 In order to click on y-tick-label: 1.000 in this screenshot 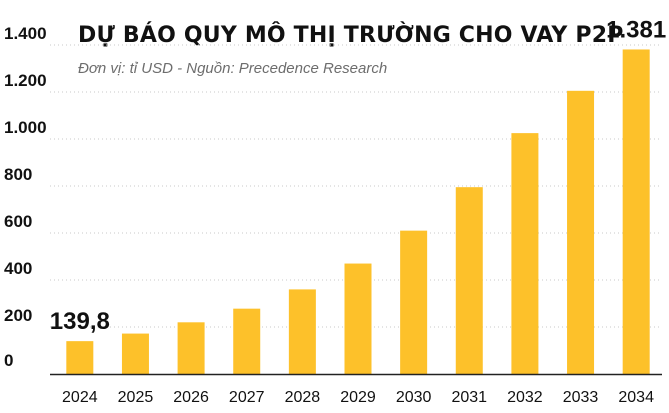, I will do `click(25, 127)`.